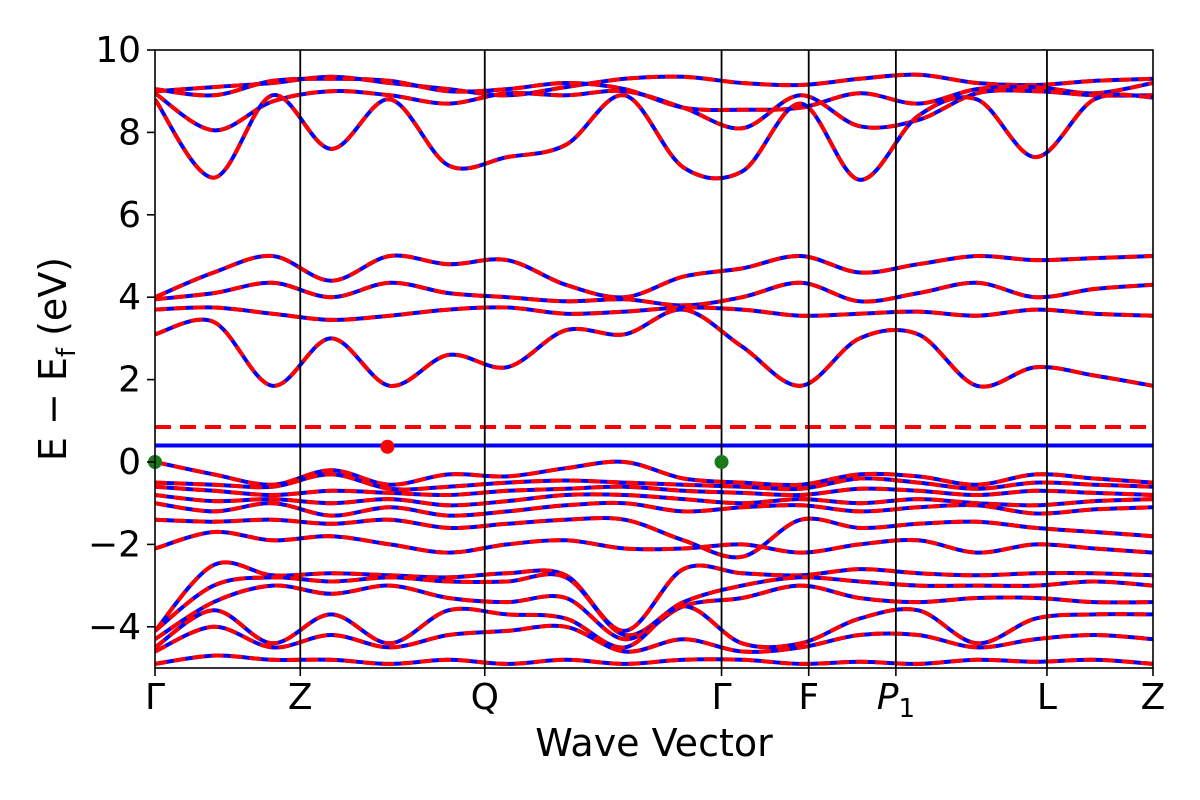 This screenshot has width=1200, height=800. Describe the element at coordinates (654, 436) in the screenshot. I see `reference-lines` at that location.